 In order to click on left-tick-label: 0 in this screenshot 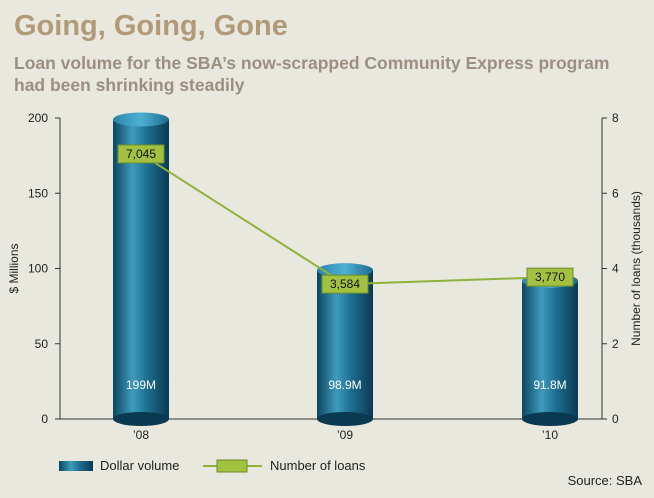, I will do `click(44, 419)`.